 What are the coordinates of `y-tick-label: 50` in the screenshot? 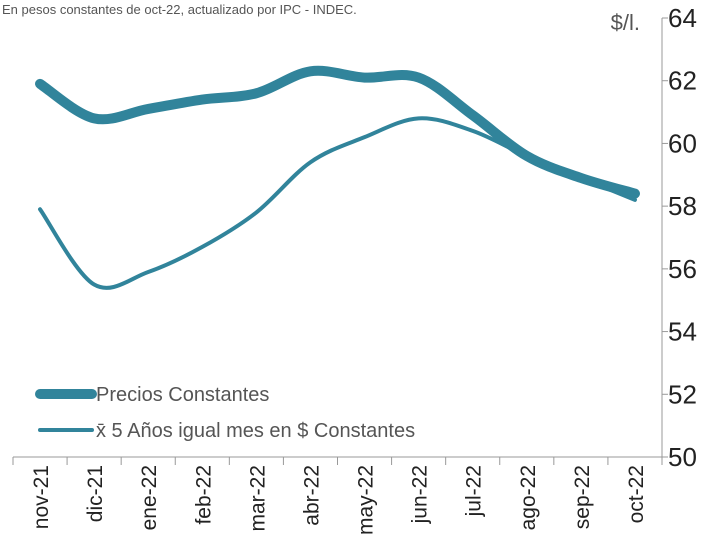 It's located at (682, 457).